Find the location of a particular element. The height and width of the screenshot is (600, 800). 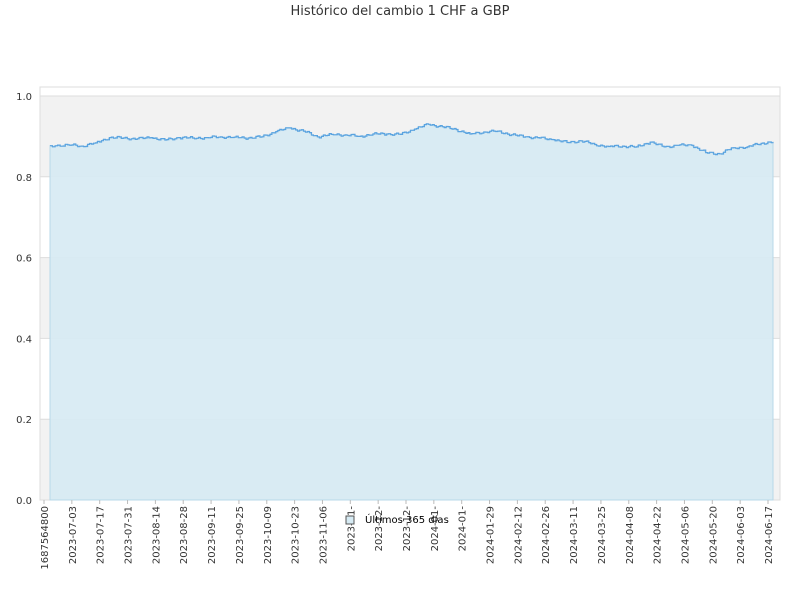

x-tick-label: 2024-05-20 is located at coordinates (713, 535).